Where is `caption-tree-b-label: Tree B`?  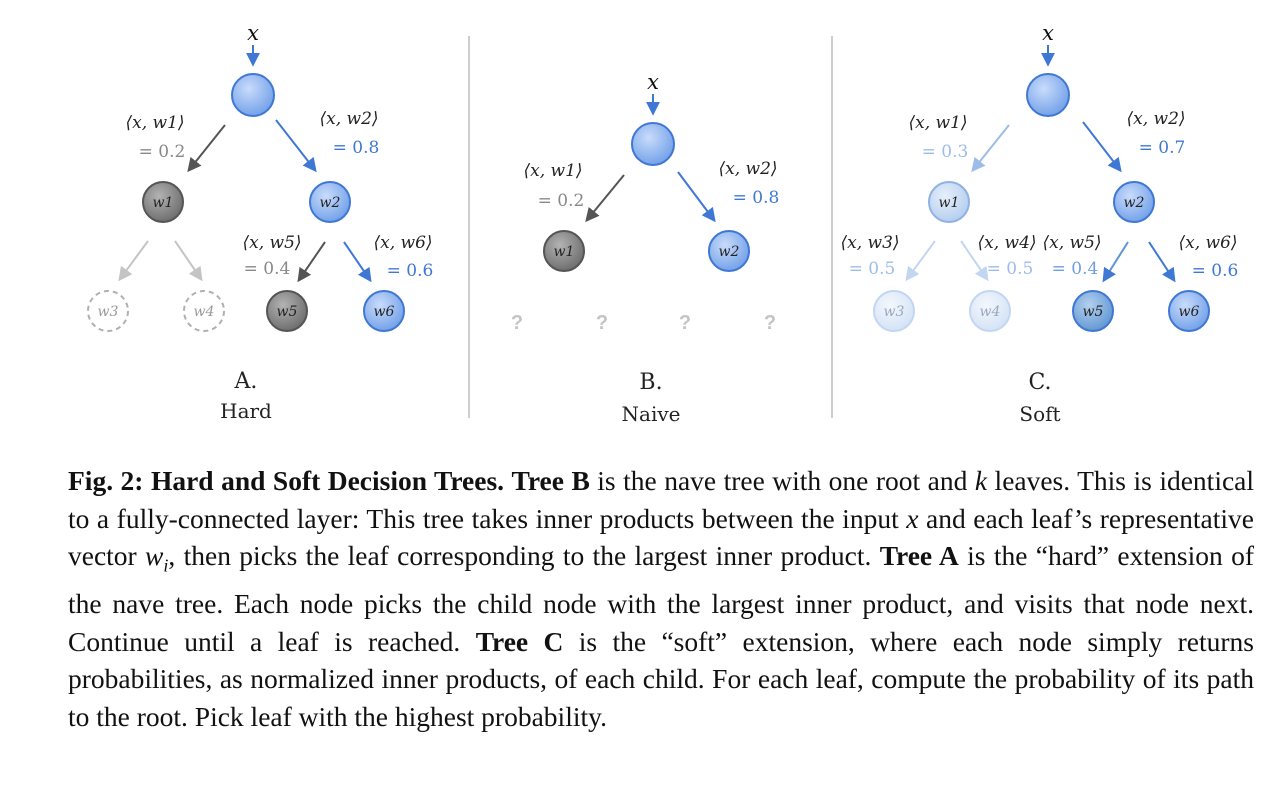 caption-tree-b-label: Tree B is located at coordinates (550, 480).